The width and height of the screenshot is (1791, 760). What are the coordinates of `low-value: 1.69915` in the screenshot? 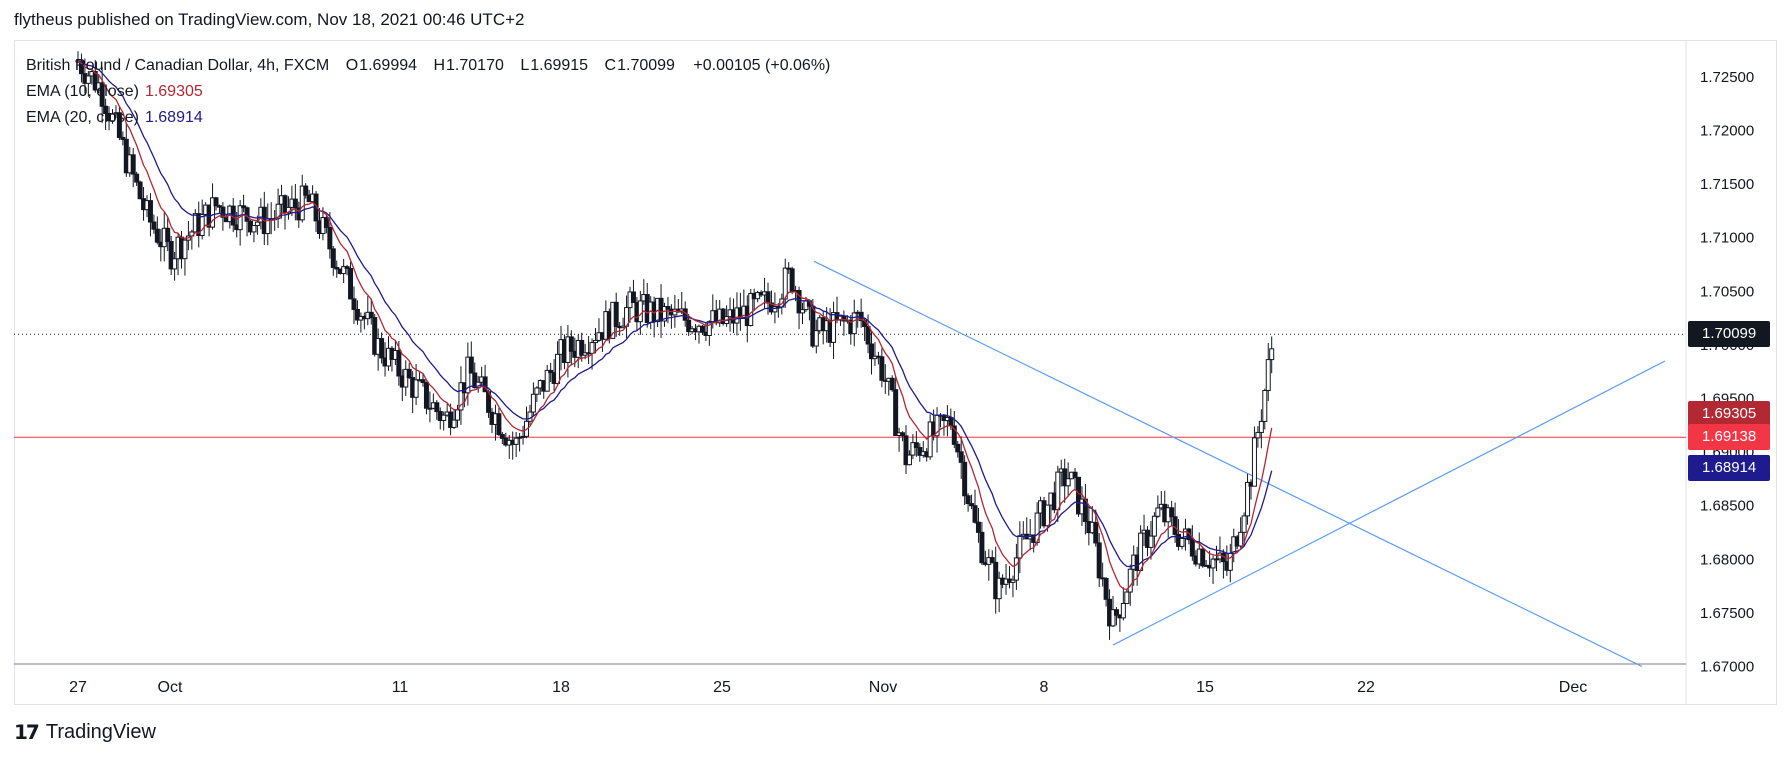 It's located at (559, 65).